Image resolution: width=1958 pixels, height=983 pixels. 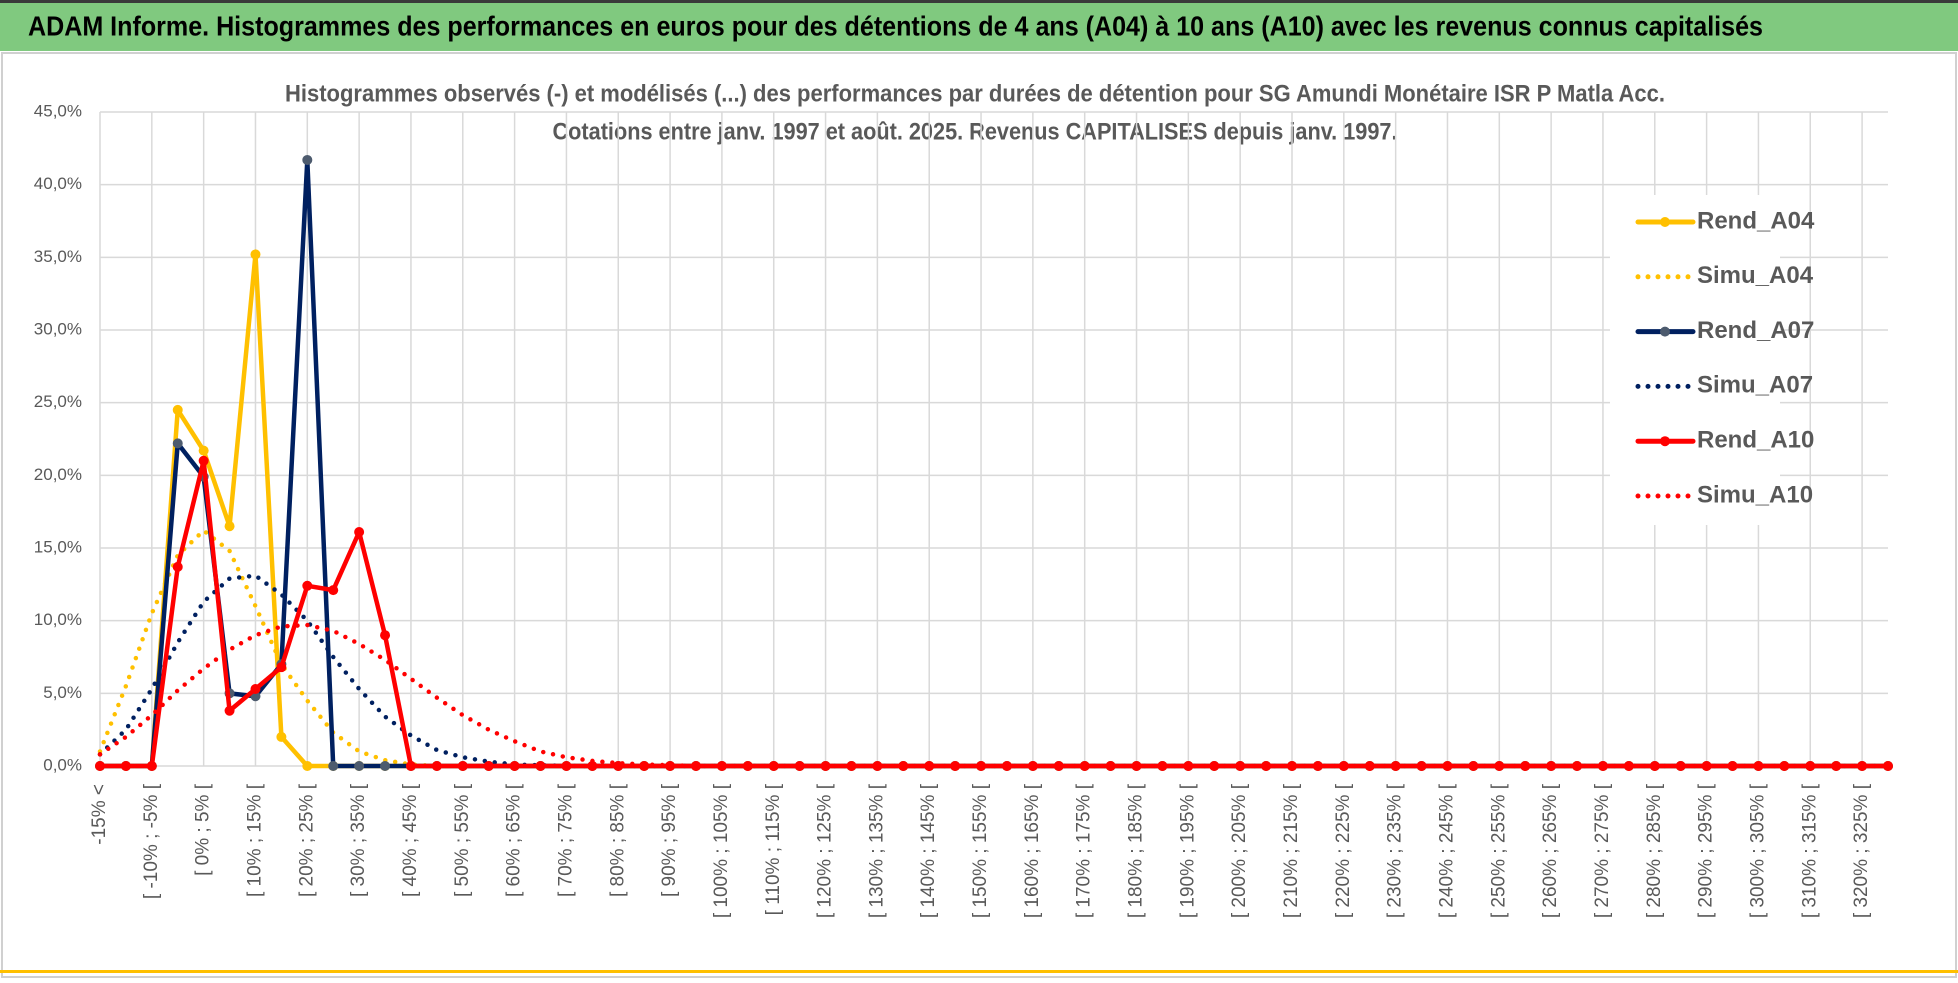 What do you see at coordinates (58, 401) in the screenshot?
I see `y-tick-label: 25,0%` at bounding box center [58, 401].